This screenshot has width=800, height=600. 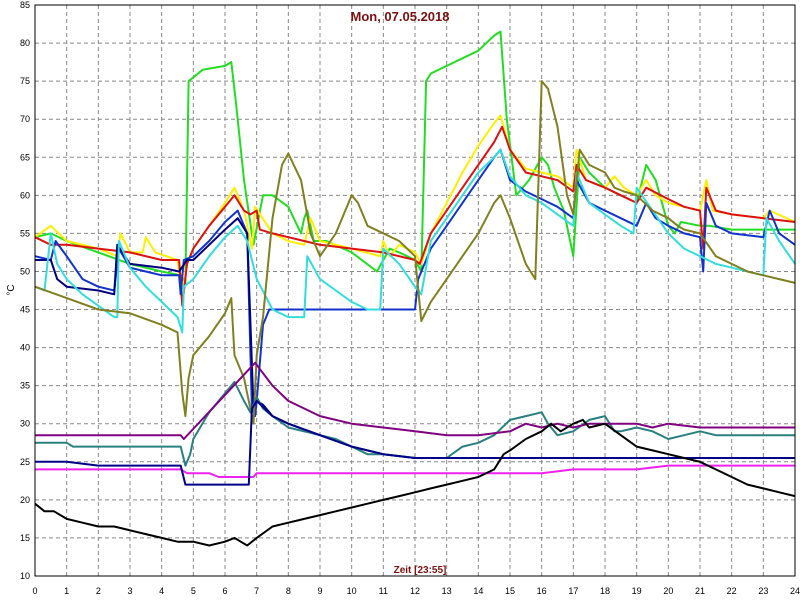 What do you see at coordinates (25, 5) in the screenshot?
I see `y-tick-label: 85` at bounding box center [25, 5].